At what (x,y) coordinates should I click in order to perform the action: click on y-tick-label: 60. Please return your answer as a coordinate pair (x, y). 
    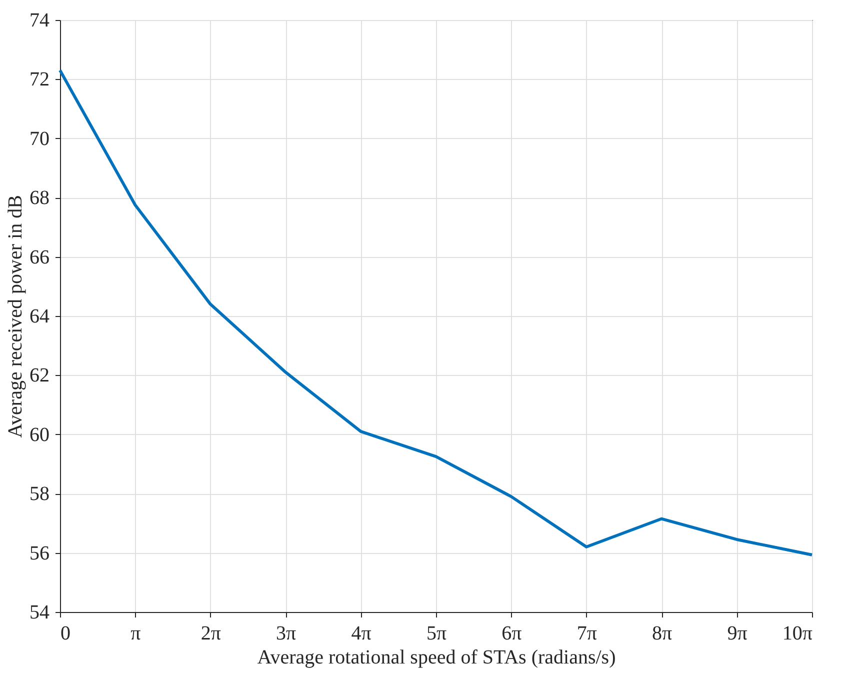
    Looking at the image, I should click on (40, 435).